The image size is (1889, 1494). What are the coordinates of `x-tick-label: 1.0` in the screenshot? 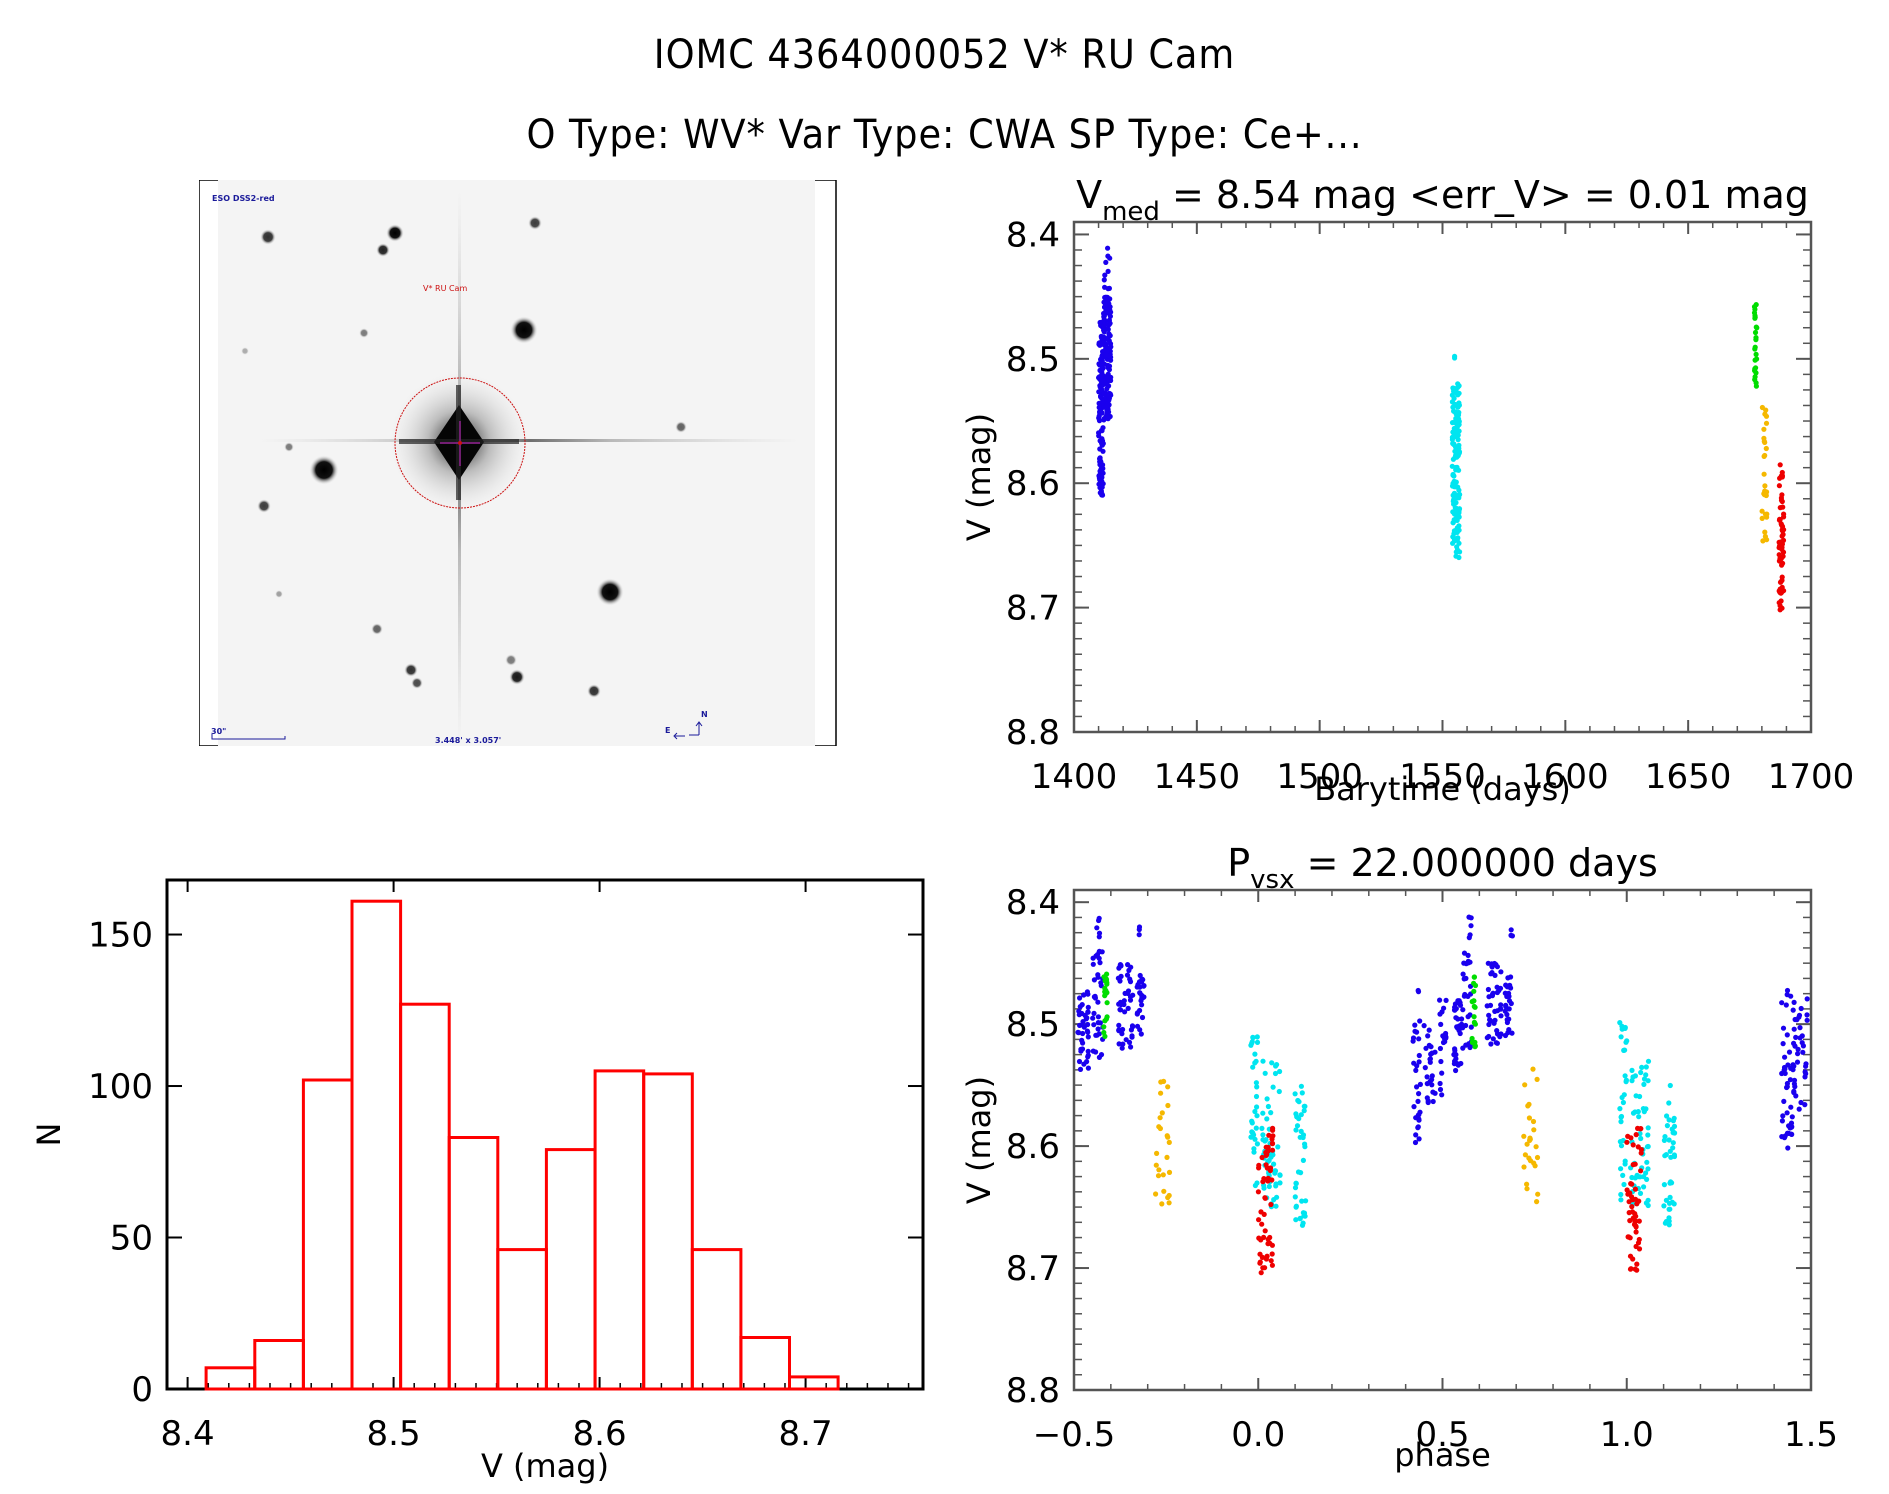 It's located at (1627, 1435).